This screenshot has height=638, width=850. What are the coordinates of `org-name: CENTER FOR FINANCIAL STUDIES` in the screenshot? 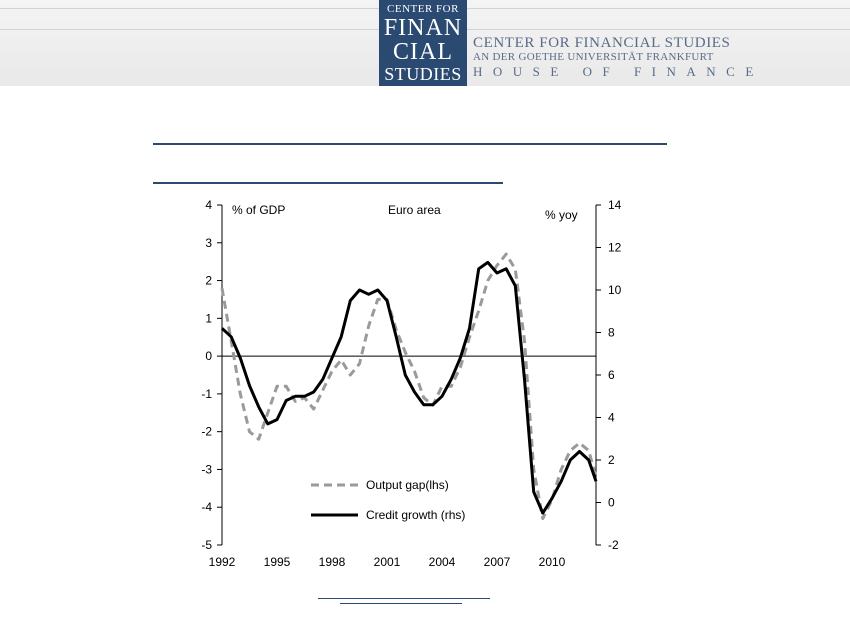 It's located at (602, 43).